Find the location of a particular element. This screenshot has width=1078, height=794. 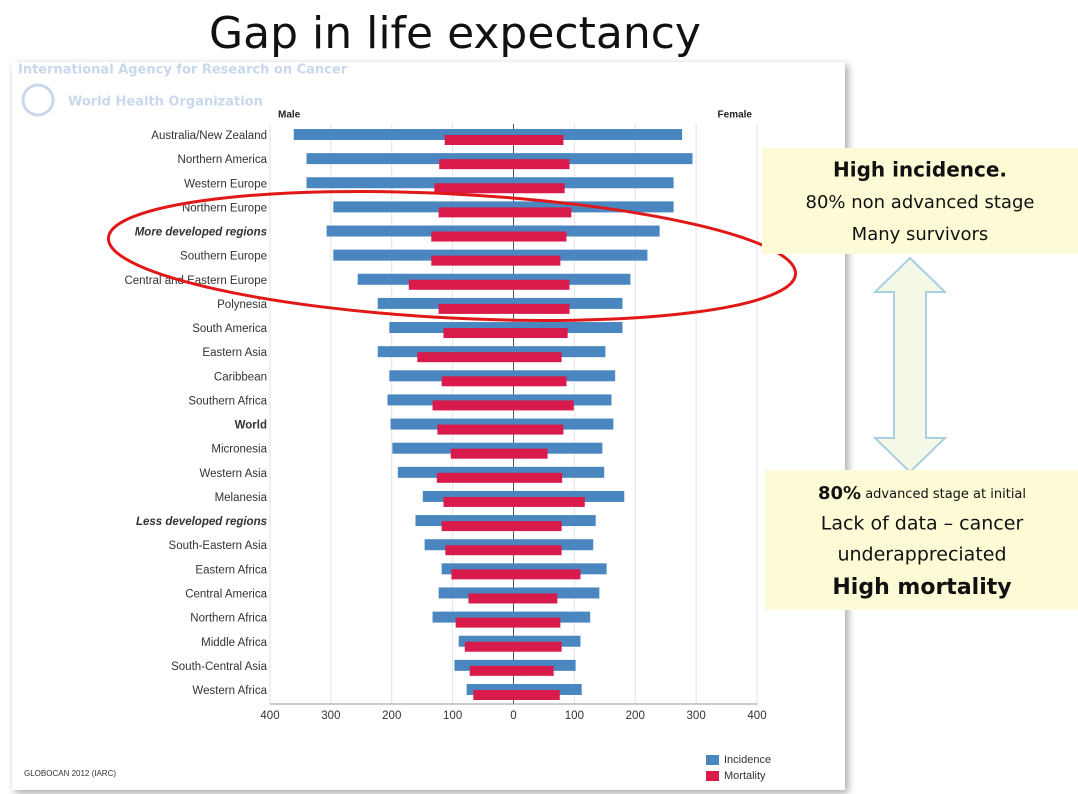

box-bottom-line: underappreciated is located at coordinates (921, 555).